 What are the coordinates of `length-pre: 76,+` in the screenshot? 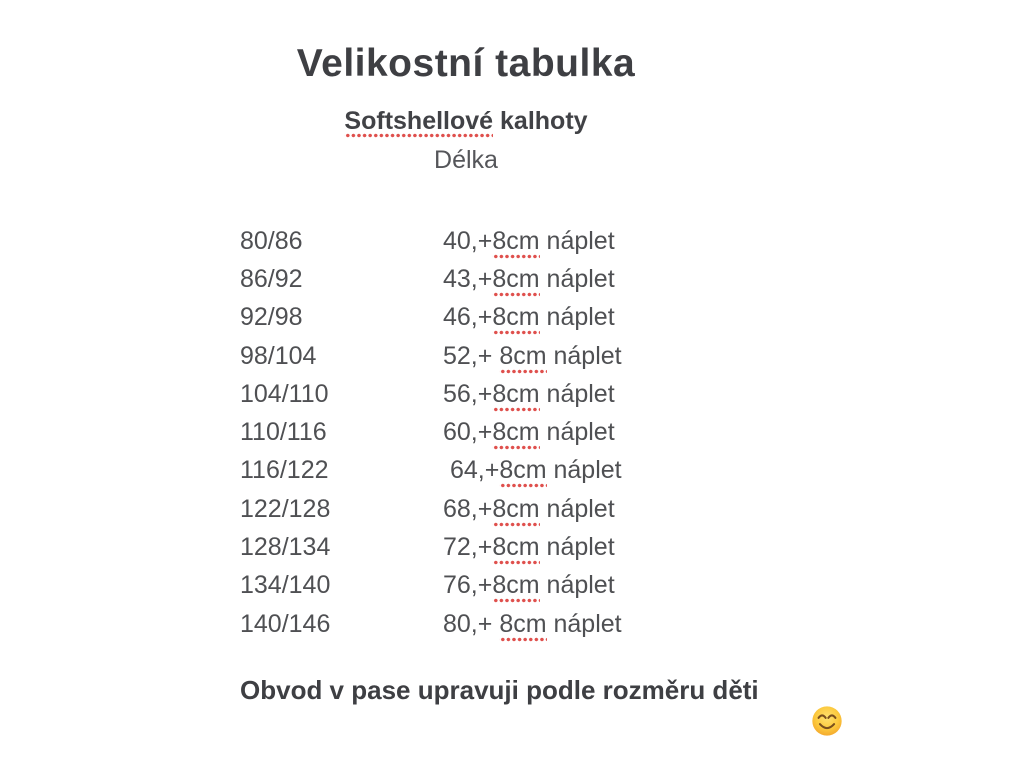 It's located at (468, 585).